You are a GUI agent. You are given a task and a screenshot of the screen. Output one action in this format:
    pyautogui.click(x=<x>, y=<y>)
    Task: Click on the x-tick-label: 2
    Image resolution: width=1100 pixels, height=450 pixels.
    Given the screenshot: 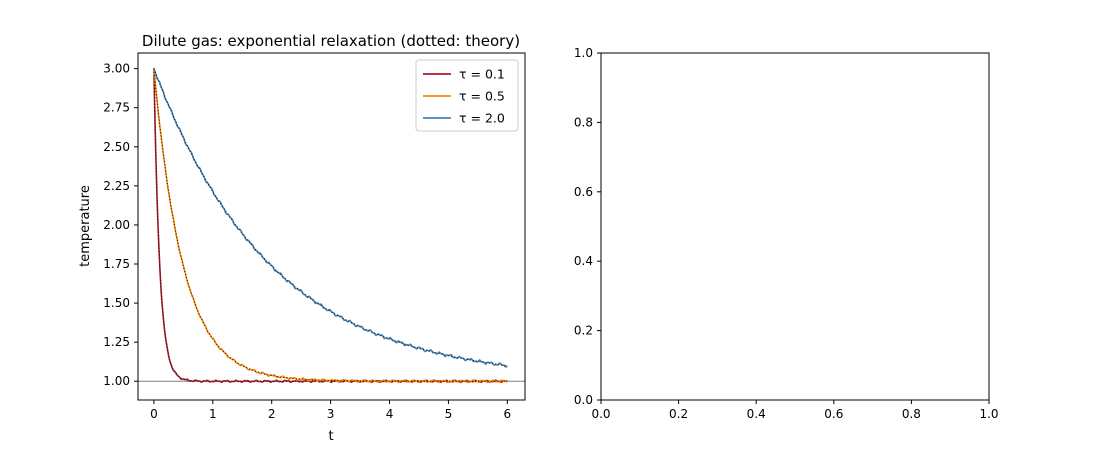 What is the action you would take?
    pyautogui.click(x=272, y=414)
    